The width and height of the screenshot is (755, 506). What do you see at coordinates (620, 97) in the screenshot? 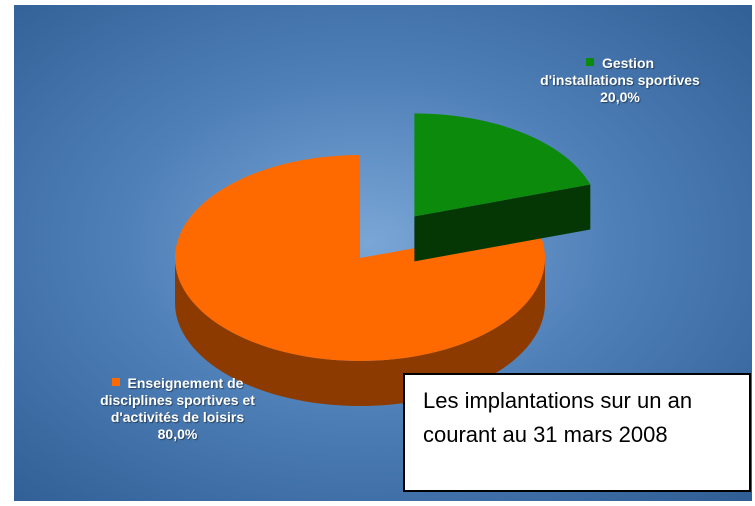
I see `slice-value: 20,0%` at bounding box center [620, 97].